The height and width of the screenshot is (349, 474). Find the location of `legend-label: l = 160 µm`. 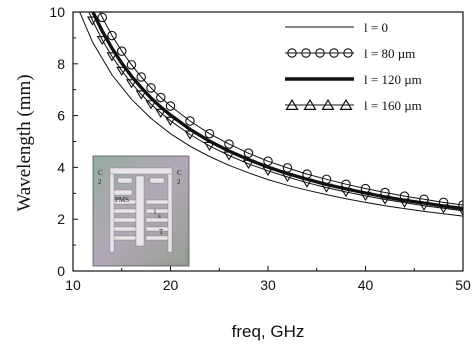

legend-label: l = 160 µm is located at coordinates (393, 105).